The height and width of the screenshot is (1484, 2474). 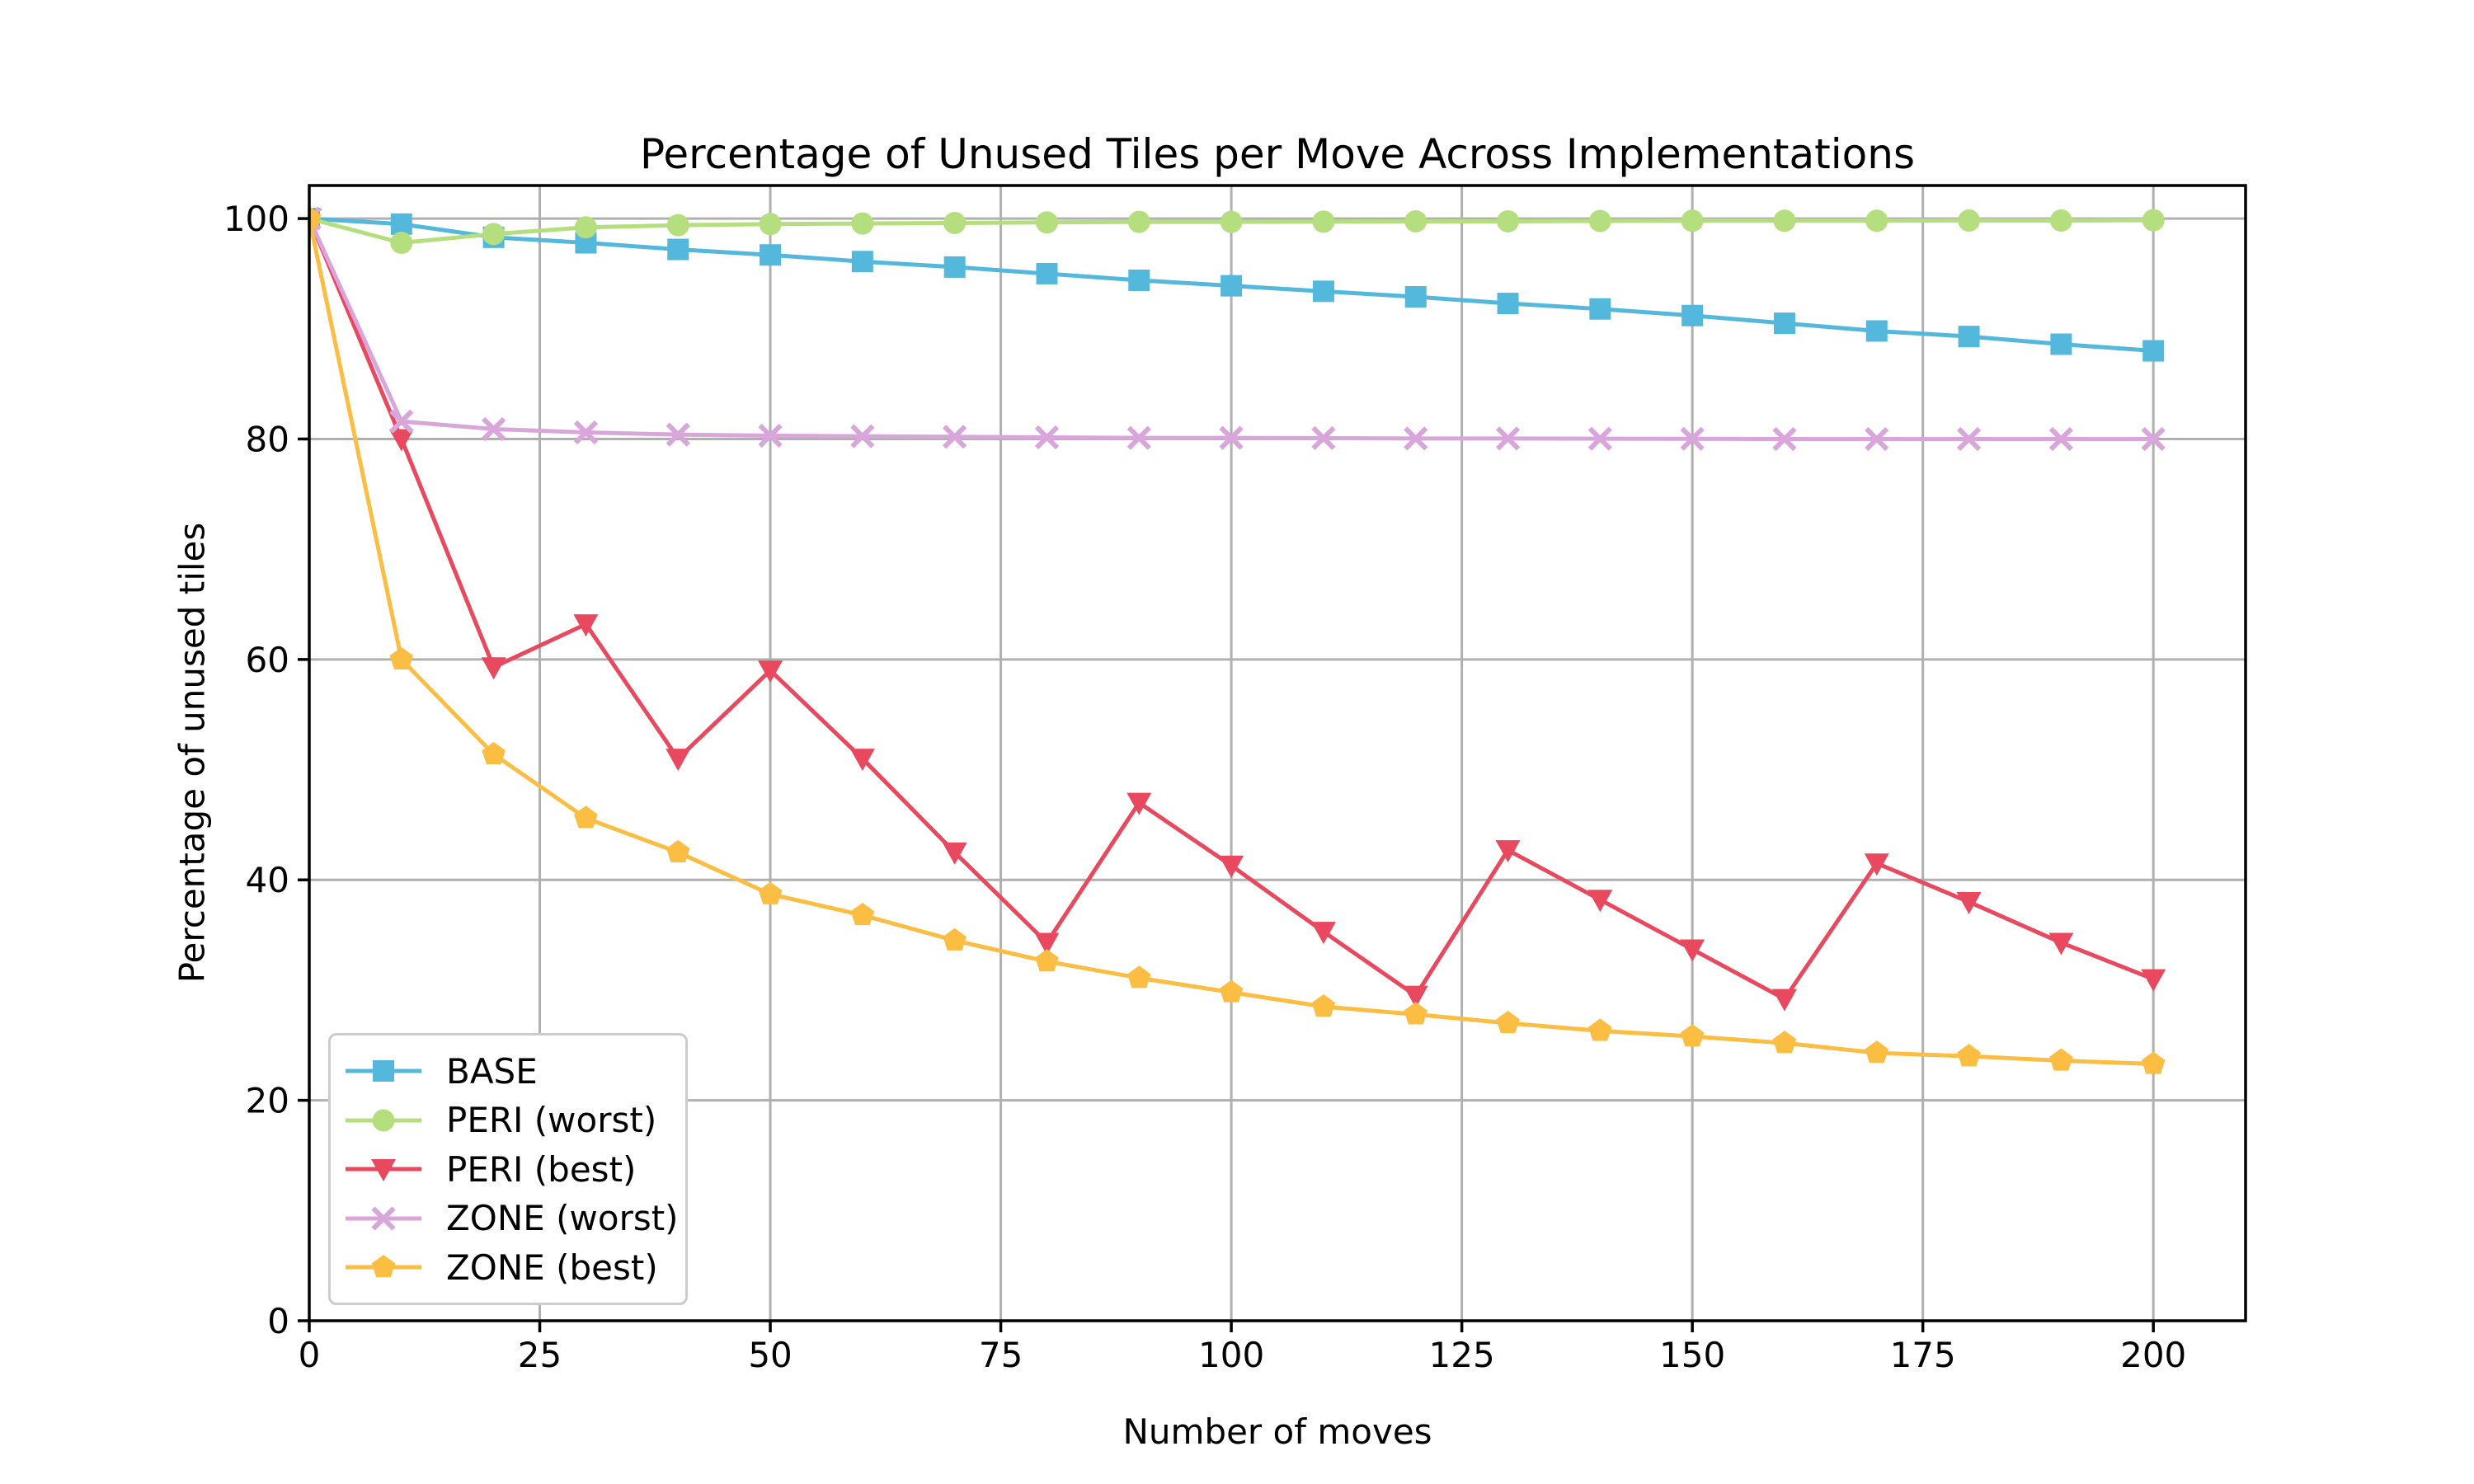 What do you see at coordinates (1692, 1355) in the screenshot?
I see `x-tick-label: 150` at bounding box center [1692, 1355].